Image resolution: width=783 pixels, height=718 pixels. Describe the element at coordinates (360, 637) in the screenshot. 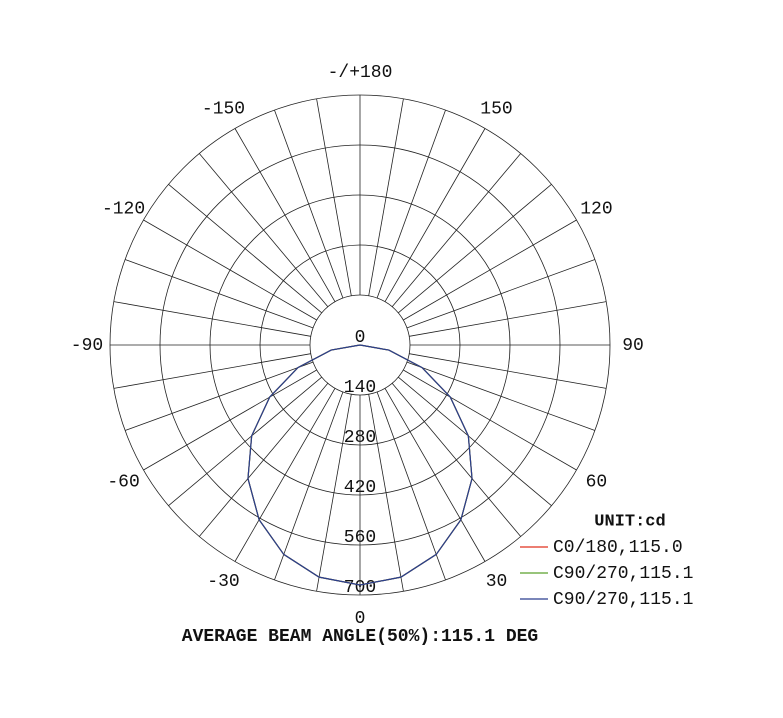

I see `annotation: AVERAGE BEAM ANGLE(50%):115.1 DEG` at that location.